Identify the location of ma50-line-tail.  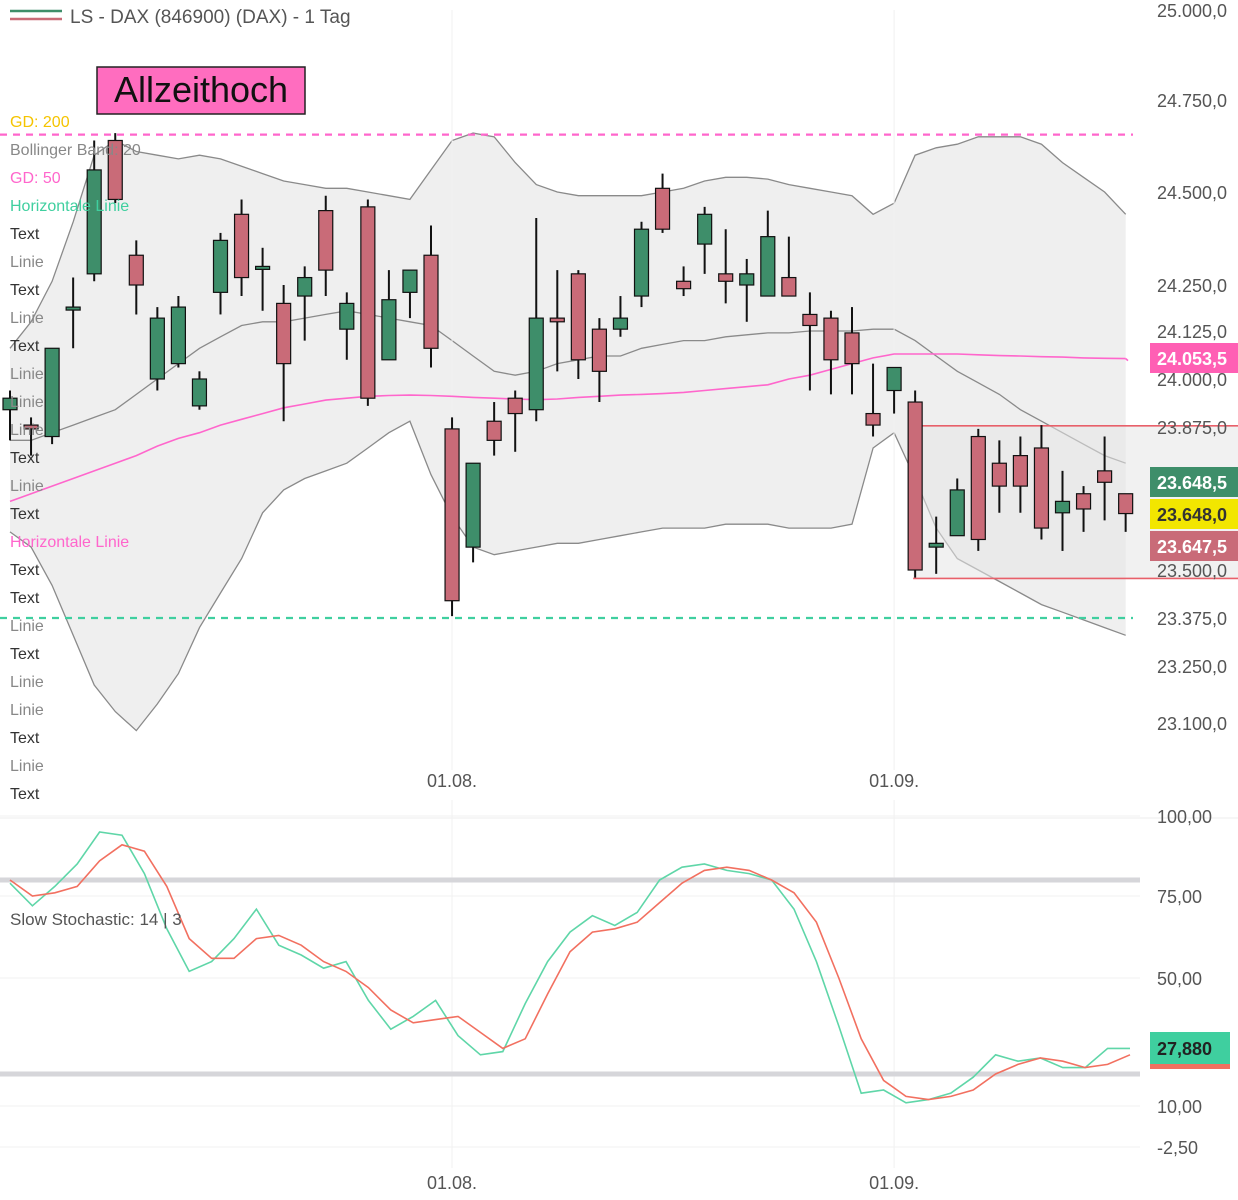
(1127, 360).